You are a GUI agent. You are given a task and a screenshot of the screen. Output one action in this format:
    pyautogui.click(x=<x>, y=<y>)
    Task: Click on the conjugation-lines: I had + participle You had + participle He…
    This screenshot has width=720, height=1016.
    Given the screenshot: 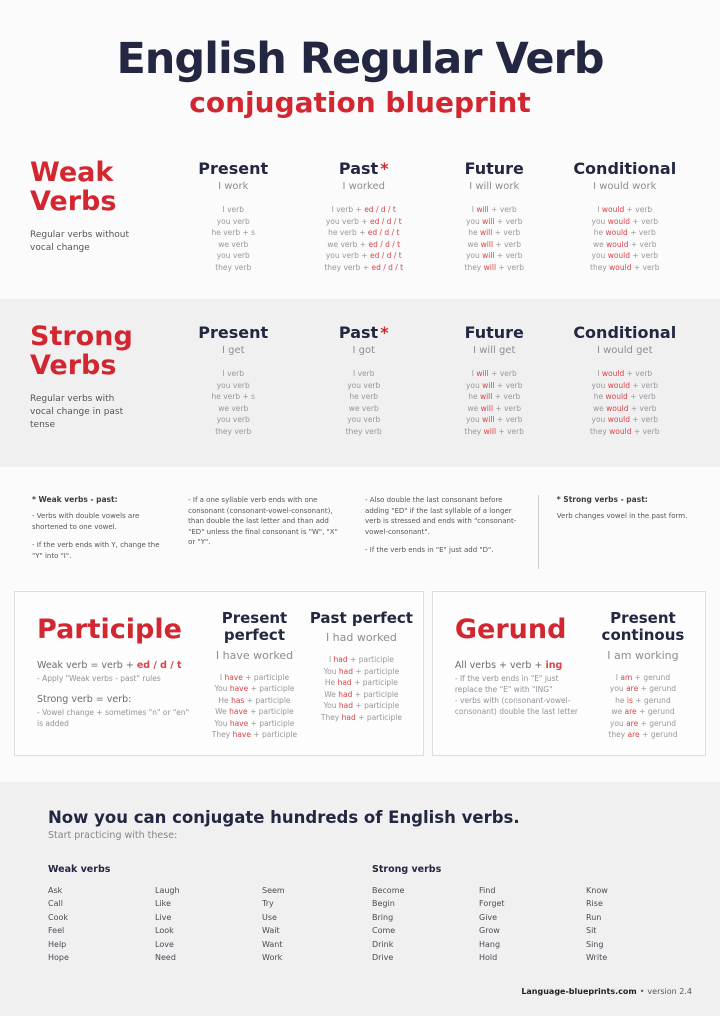 What is the action you would take?
    pyautogui.click(x=361, y=688)
    